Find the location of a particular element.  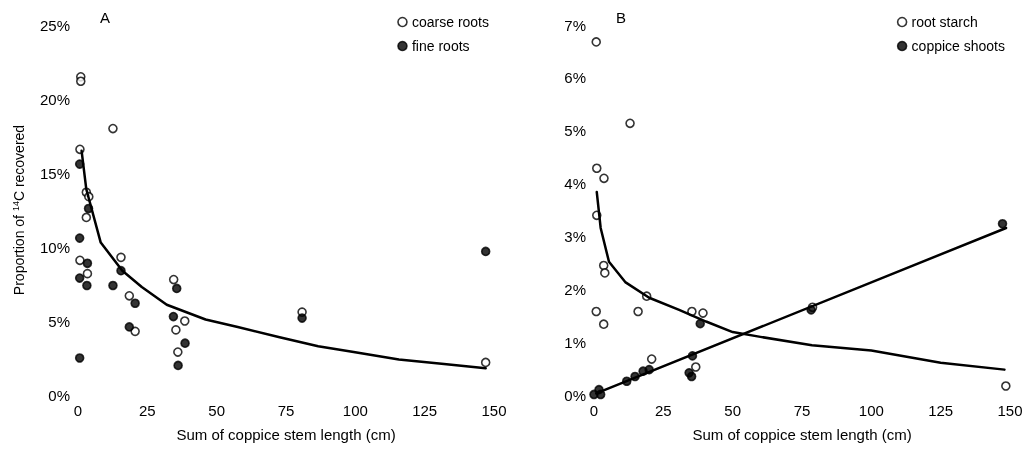

y-tick-label: 4% is located at coordinates (575, 184).